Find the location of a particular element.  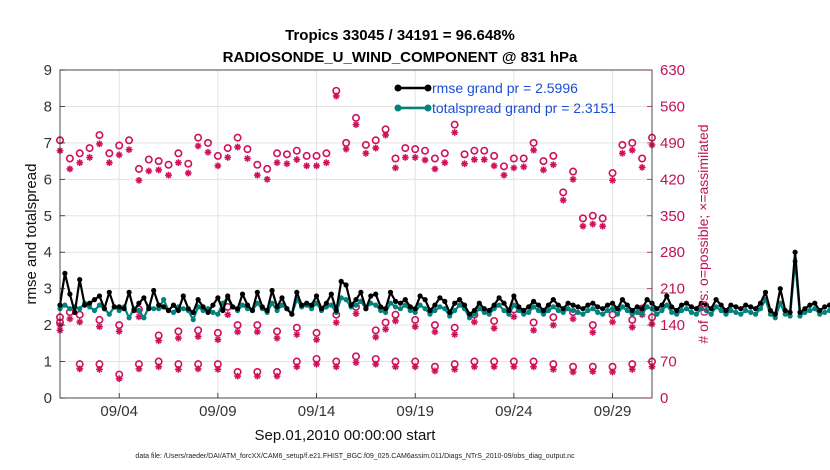

legend-marker-rmse-left is located at coordinates (398, 88).